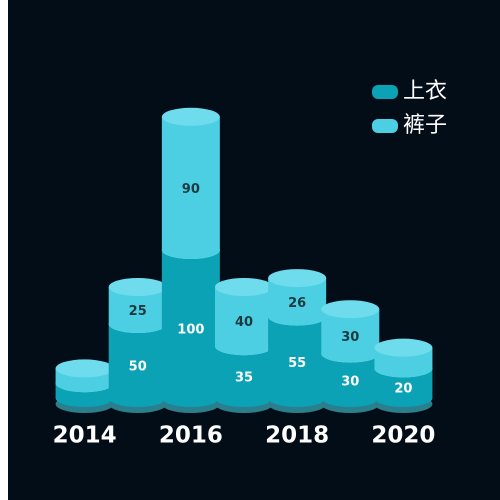 The width and height of the screenshot is (500, 500). I want to click on legend-label: 上衣, so click(425, 91).